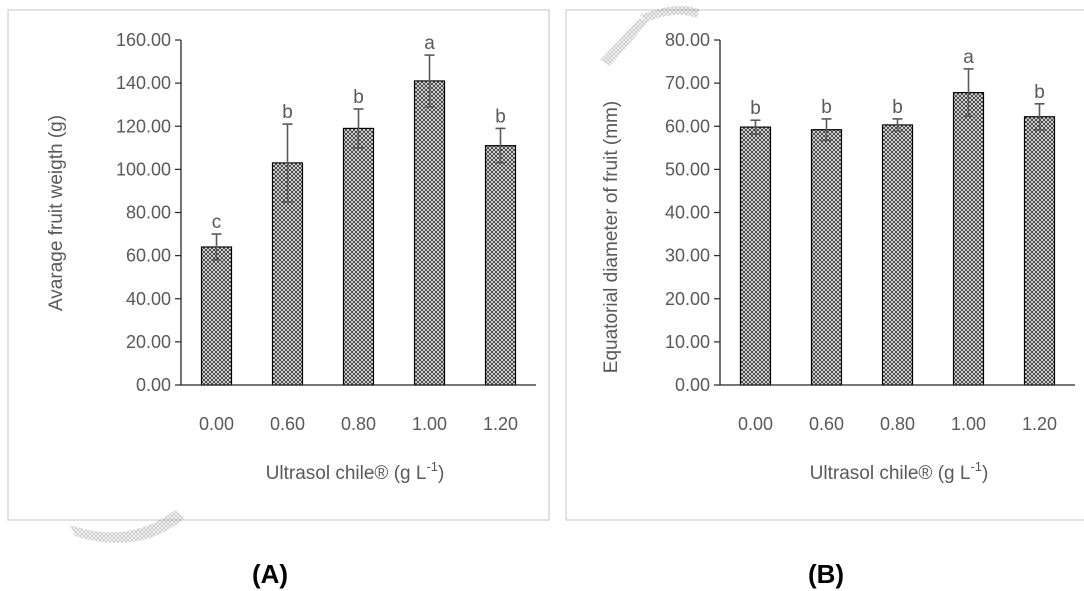  I want to click on significance-labels: b b b a b, so click(897, 83).